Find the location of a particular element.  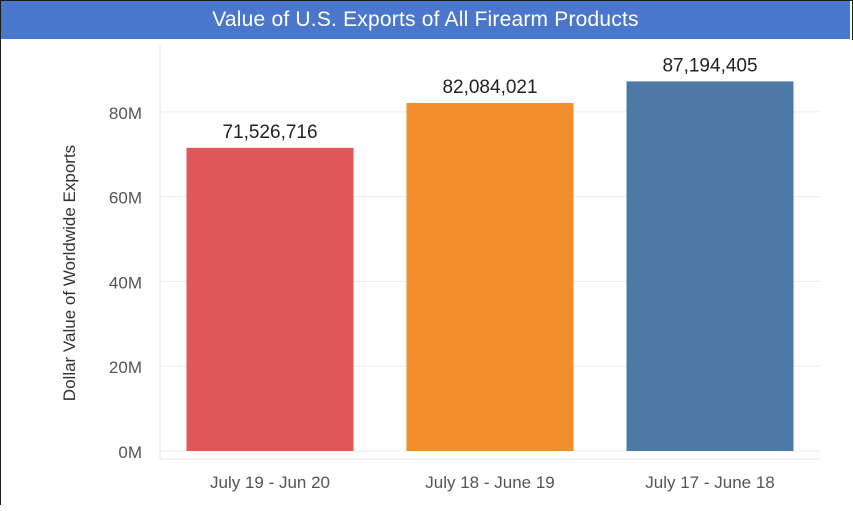

x-tick-label: July 19 - Jun 20 is located at coordinates (270, 482).